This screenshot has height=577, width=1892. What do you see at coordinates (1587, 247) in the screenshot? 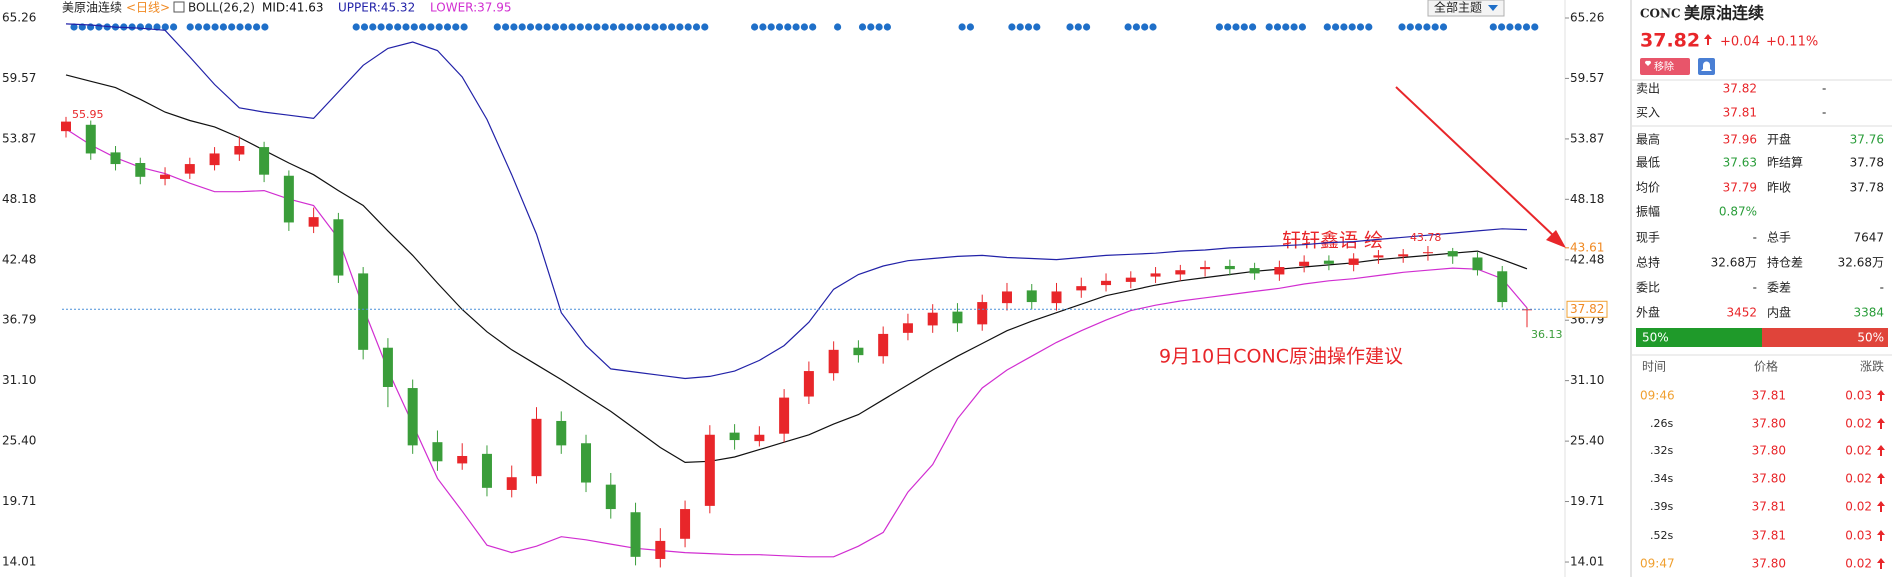
I see `marker-label: 43.61` at bounding box center [1587, 247].